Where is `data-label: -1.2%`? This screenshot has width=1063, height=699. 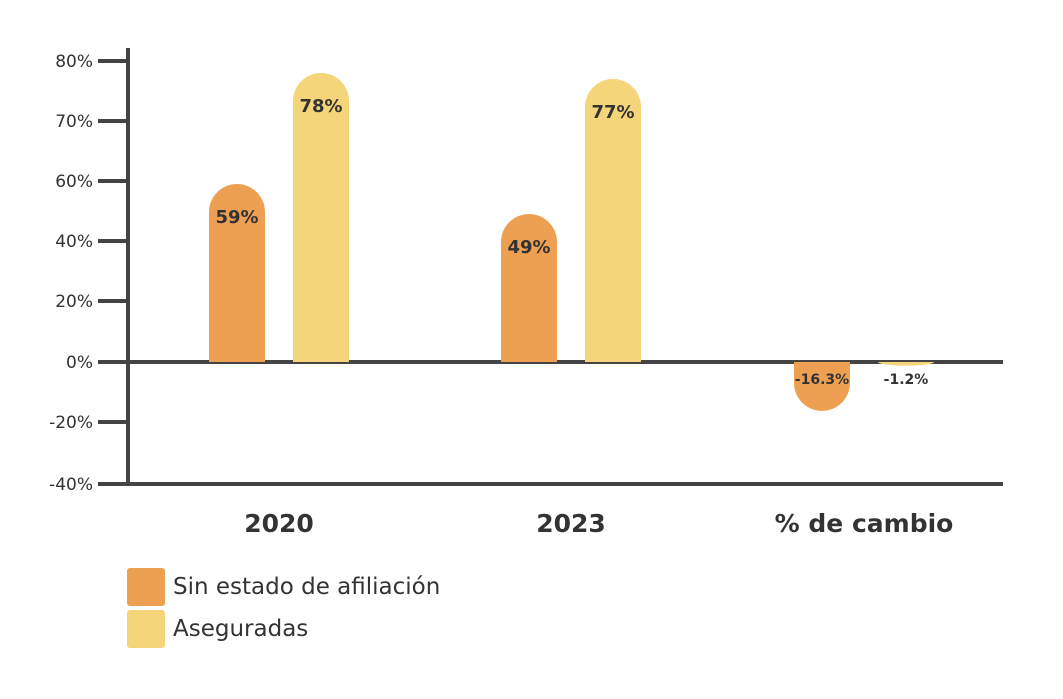
data-label: -1.2% is located at coordinates (906, 380).